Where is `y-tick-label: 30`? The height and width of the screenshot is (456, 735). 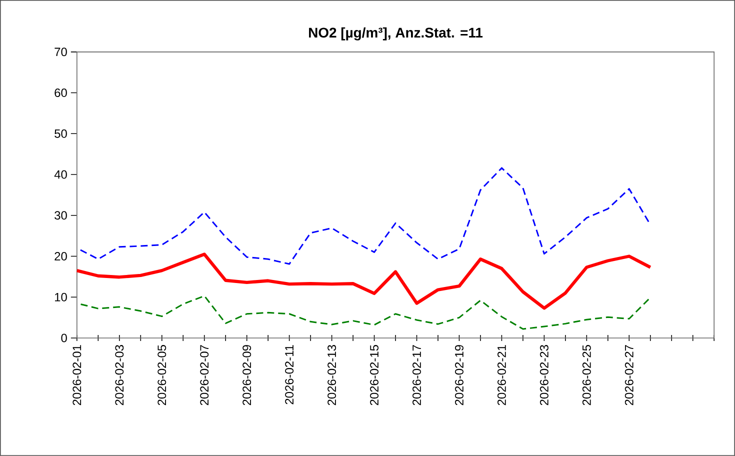 y-tick-label: 30 is located at coordinates (60, 215).